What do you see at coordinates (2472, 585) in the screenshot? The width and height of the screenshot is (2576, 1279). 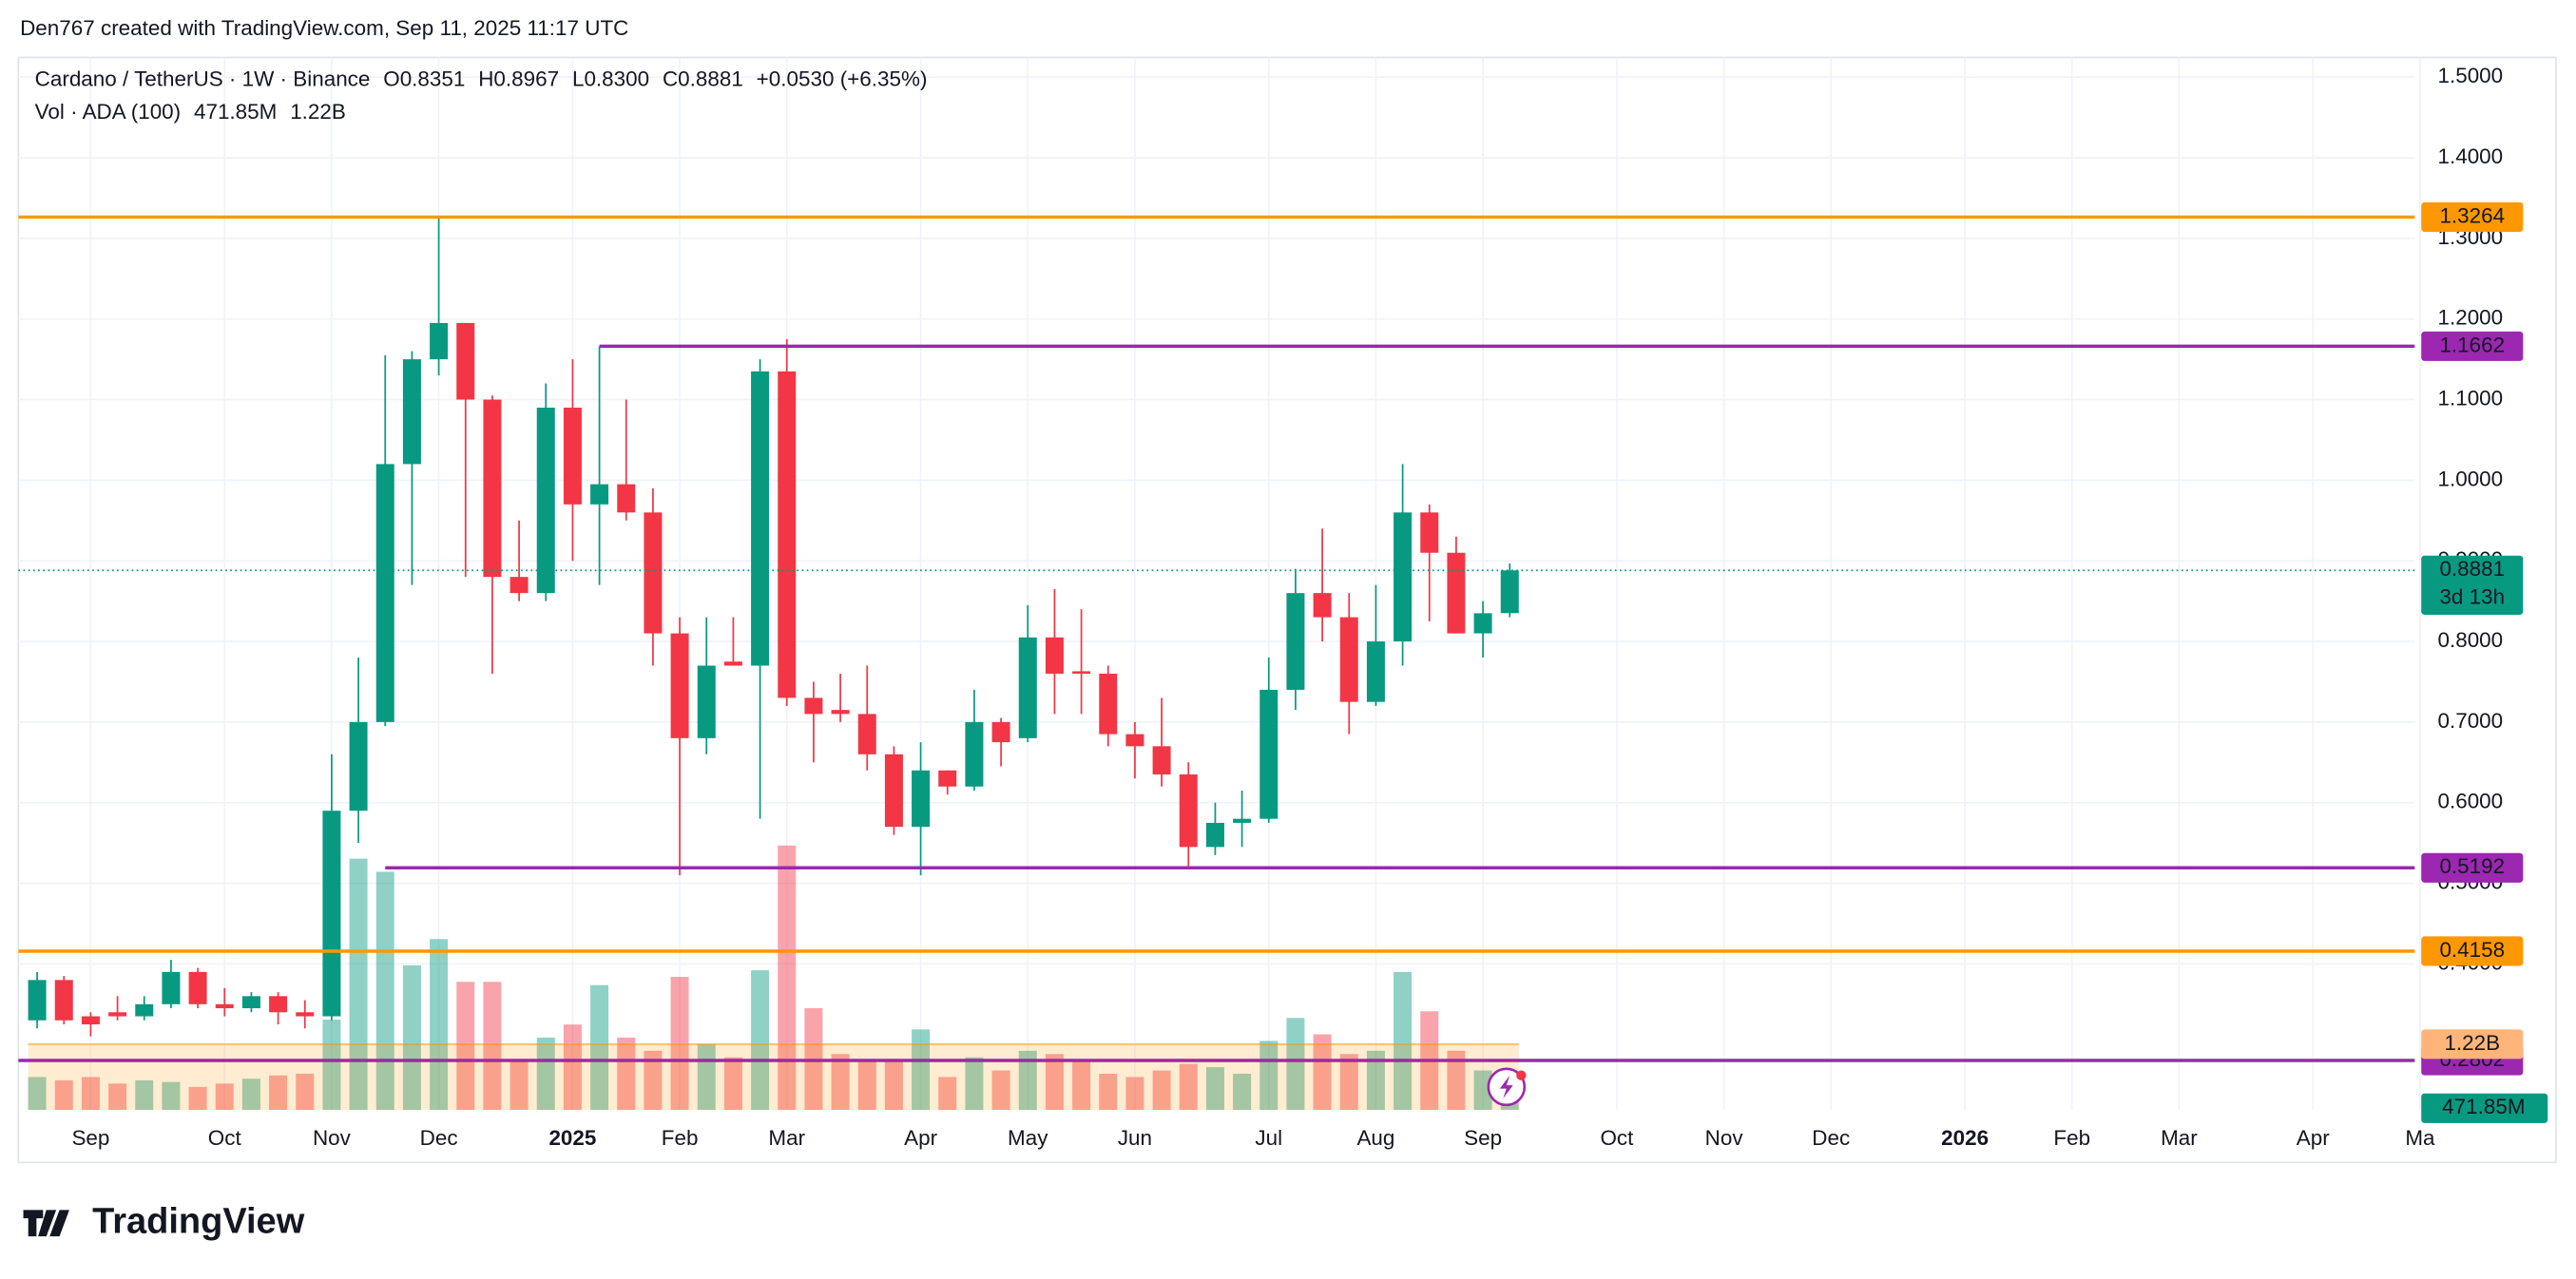 I see `price-tag-bg` at bounding box center [2472, 585].